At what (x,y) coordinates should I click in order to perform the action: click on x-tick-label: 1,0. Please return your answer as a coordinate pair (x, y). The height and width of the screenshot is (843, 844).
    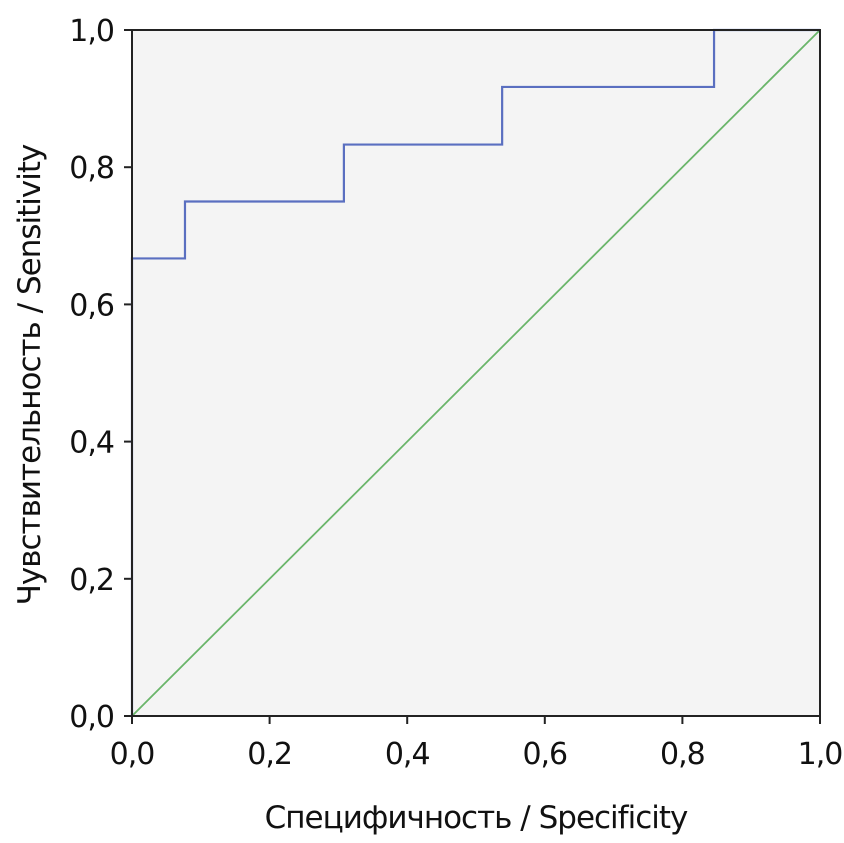
    Looking at the image, I should click on (820, 754).